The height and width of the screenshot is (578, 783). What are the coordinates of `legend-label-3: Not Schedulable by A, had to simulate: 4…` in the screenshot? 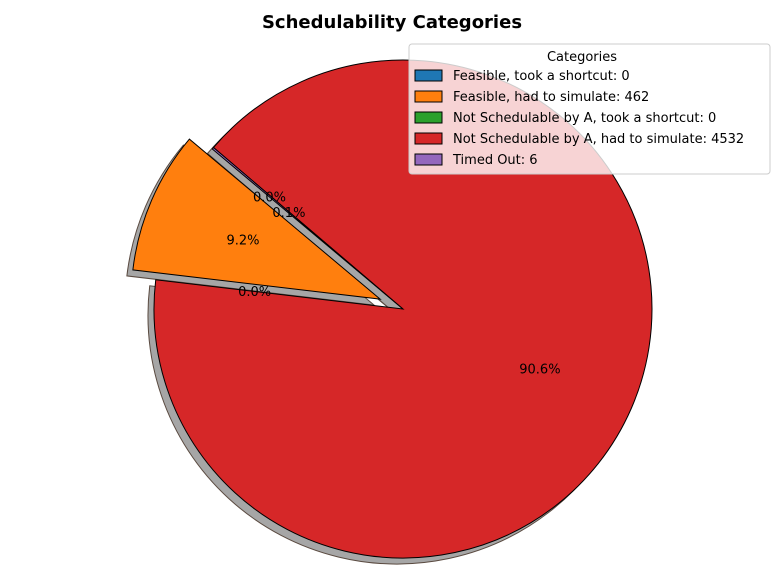 It's located at (598, 139).